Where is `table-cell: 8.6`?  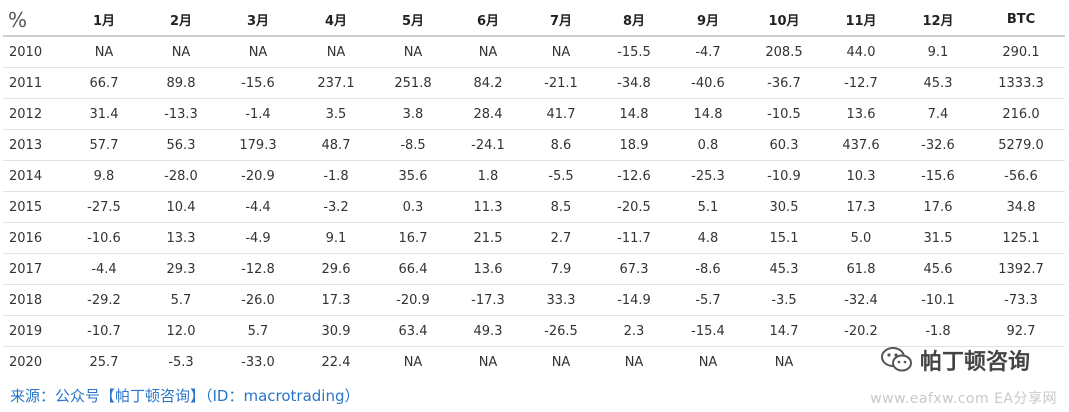 table-cell: 8.6 is located at coordinates (561, 145).